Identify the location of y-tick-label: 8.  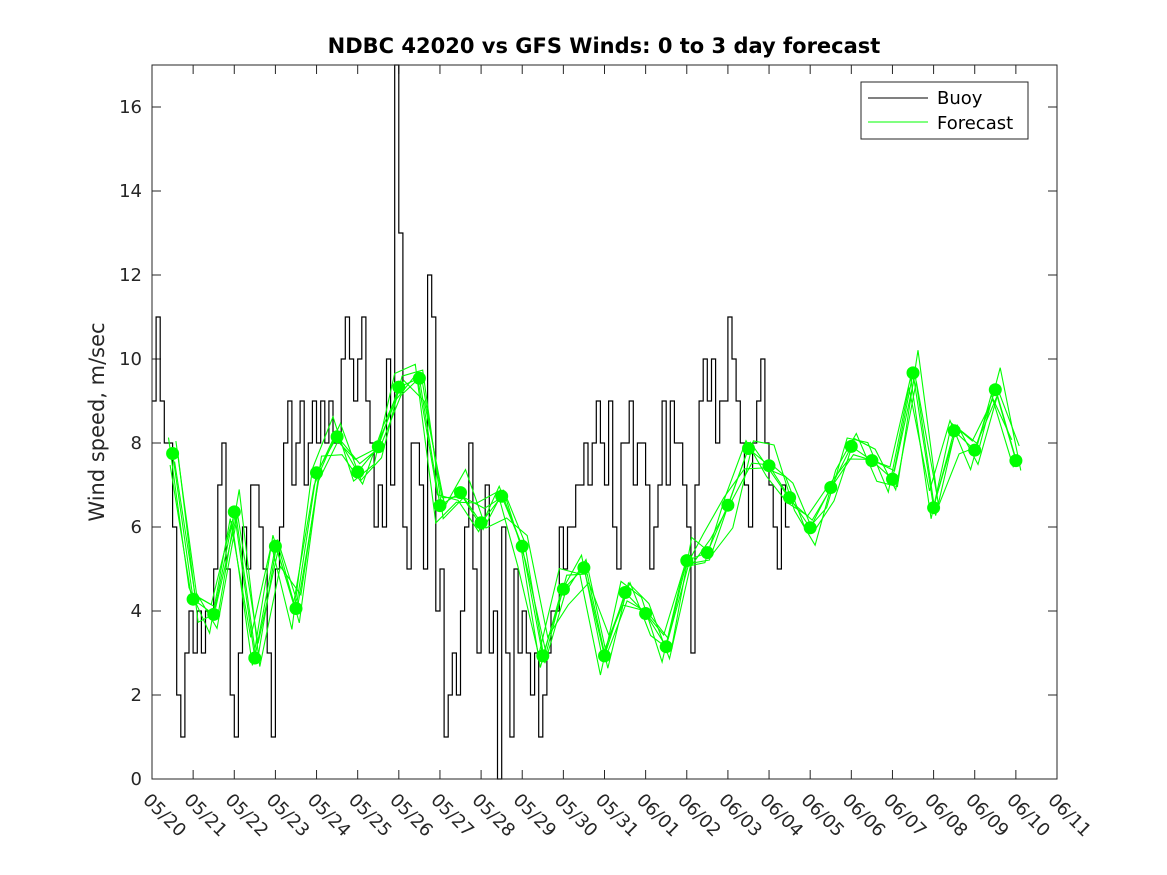
(136, 443).